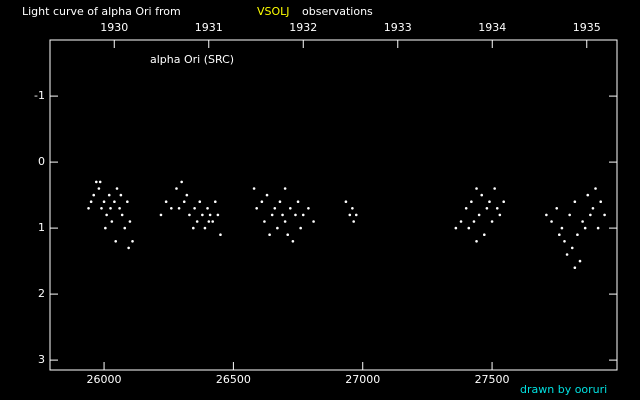 Image resolution: width=640 pixels, height=400 pixels. I want to click on x2-tick-label: 1935, so click(587, 27).